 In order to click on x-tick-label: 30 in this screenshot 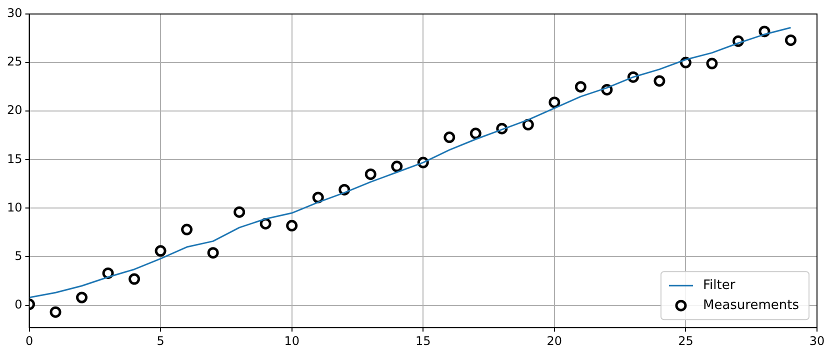, I will do `click(817, 341)`.